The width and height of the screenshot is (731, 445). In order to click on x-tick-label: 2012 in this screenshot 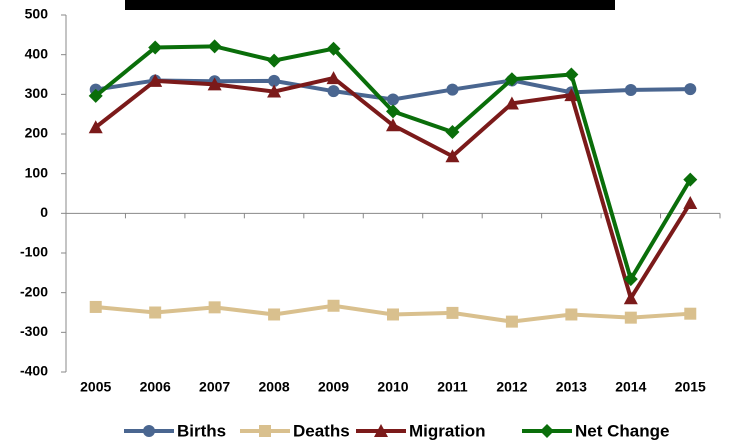, I will do `click(511, 387)`.